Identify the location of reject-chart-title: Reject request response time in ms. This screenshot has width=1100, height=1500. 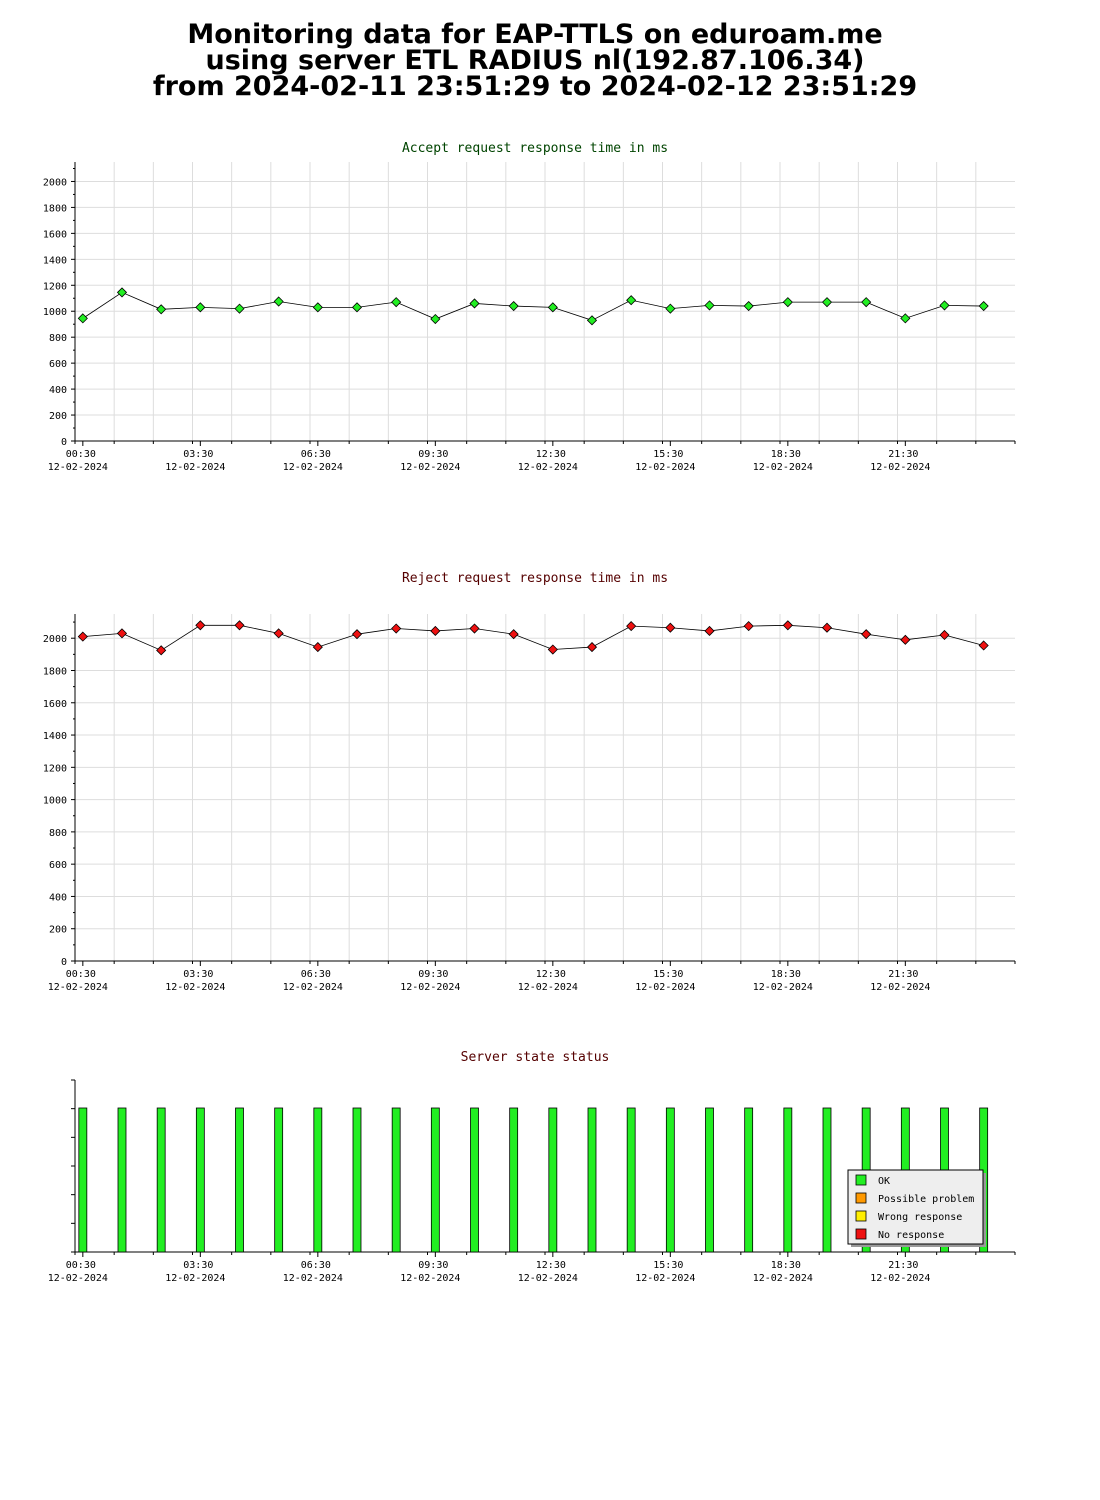
(535, 578).